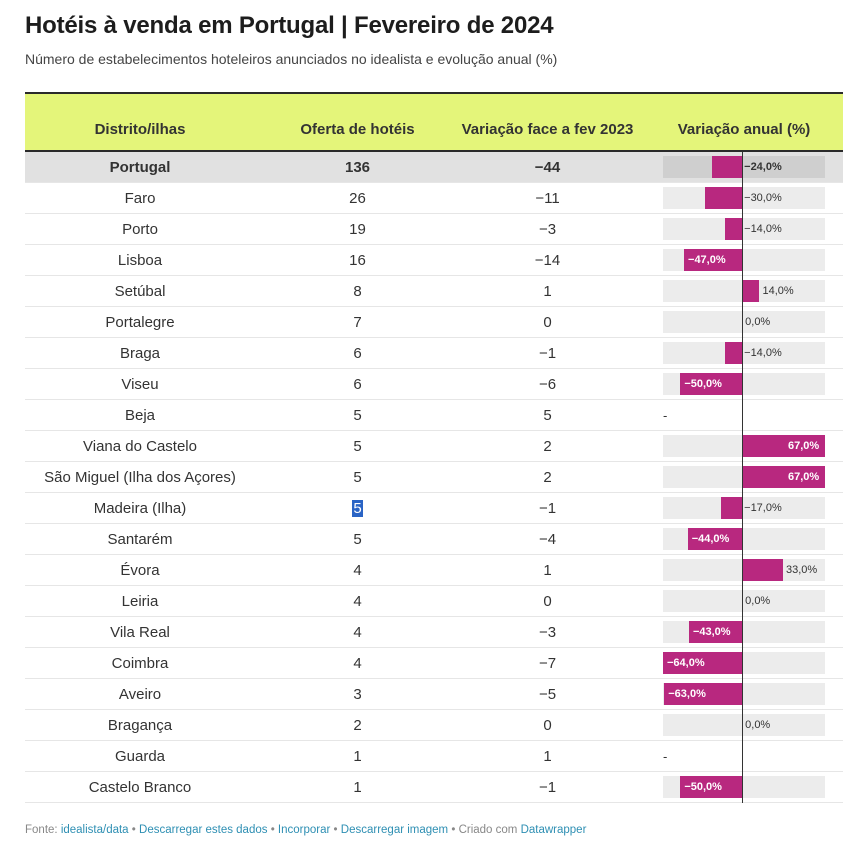 This screenshot has width=848, height=843. I want to click on table-row: Viana do Castelo 5 2 67,0%, so click(434, 446).